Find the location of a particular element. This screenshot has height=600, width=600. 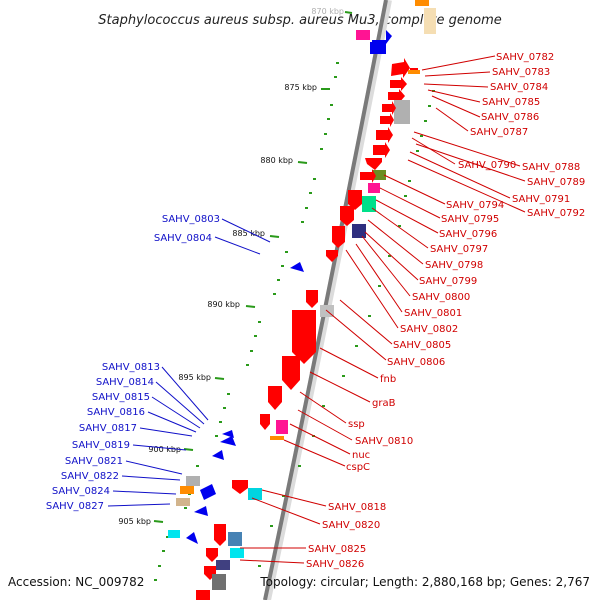

gene-label: fnb is located at coordinates (388, 379).